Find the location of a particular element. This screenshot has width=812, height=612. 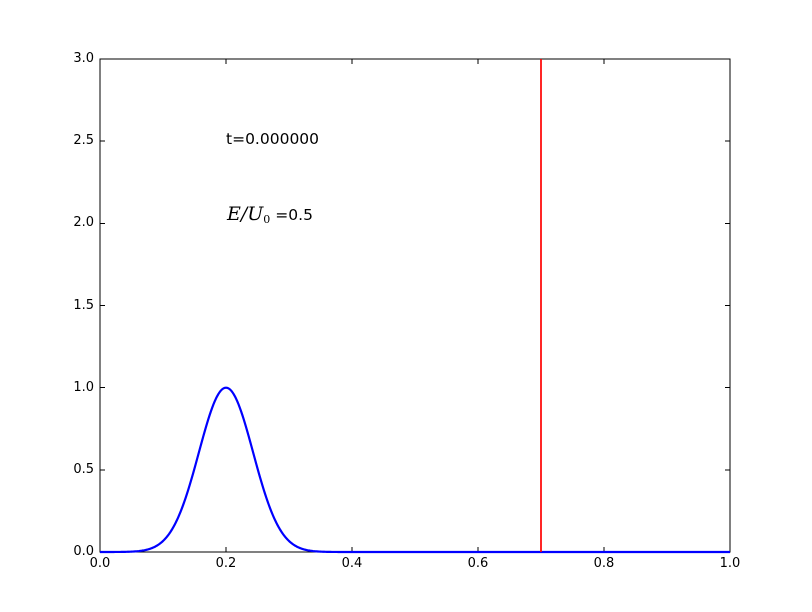

y-tick-label: 0.0 is located at coordinates (83, 551).